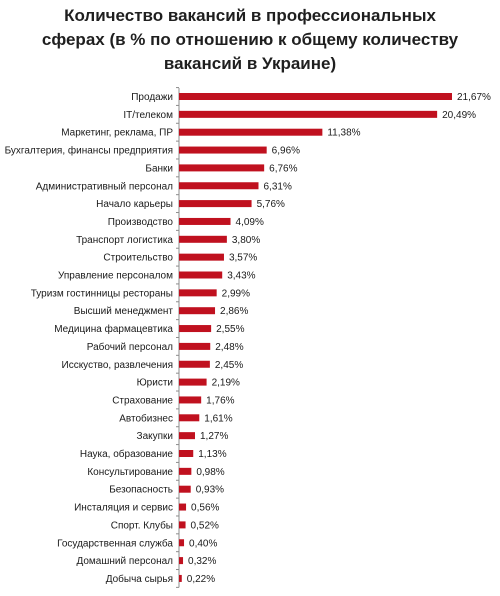 This screenshot has height=596, width=500. What do you see at coordinates (229, 347) in the screenshot?
I see `value-label: 2,48%` at bounding box center [229, 347].